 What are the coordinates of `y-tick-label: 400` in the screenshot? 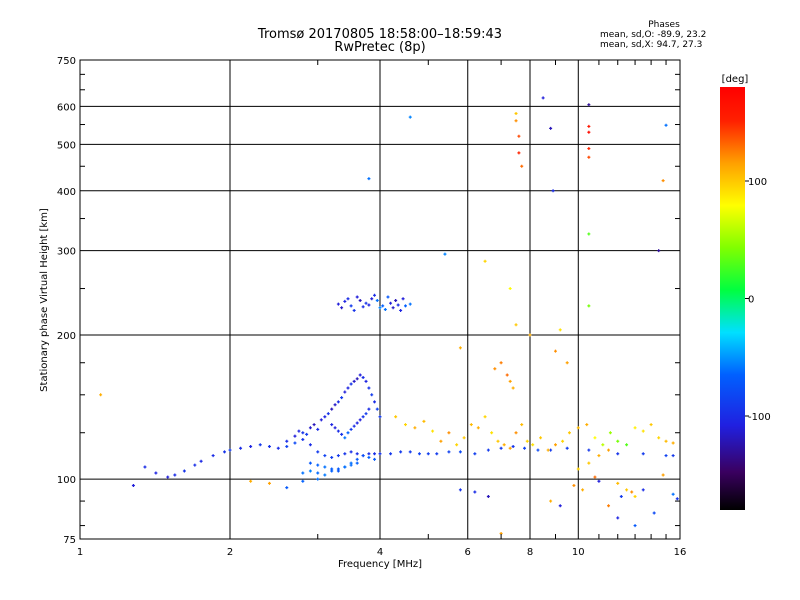 It's located at (66, 192).